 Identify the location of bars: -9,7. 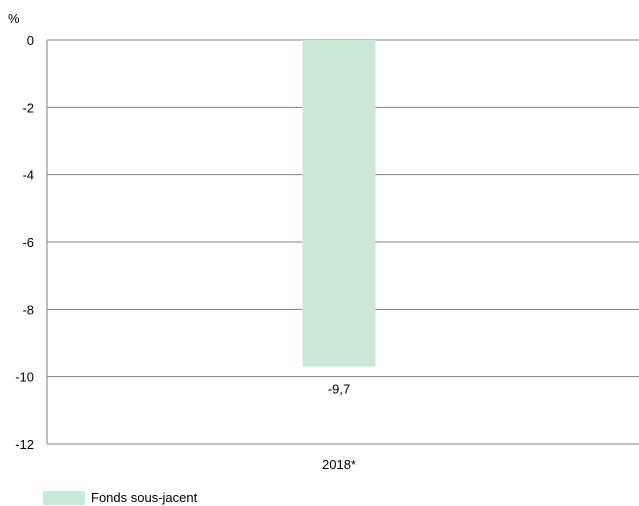
(339, 218).